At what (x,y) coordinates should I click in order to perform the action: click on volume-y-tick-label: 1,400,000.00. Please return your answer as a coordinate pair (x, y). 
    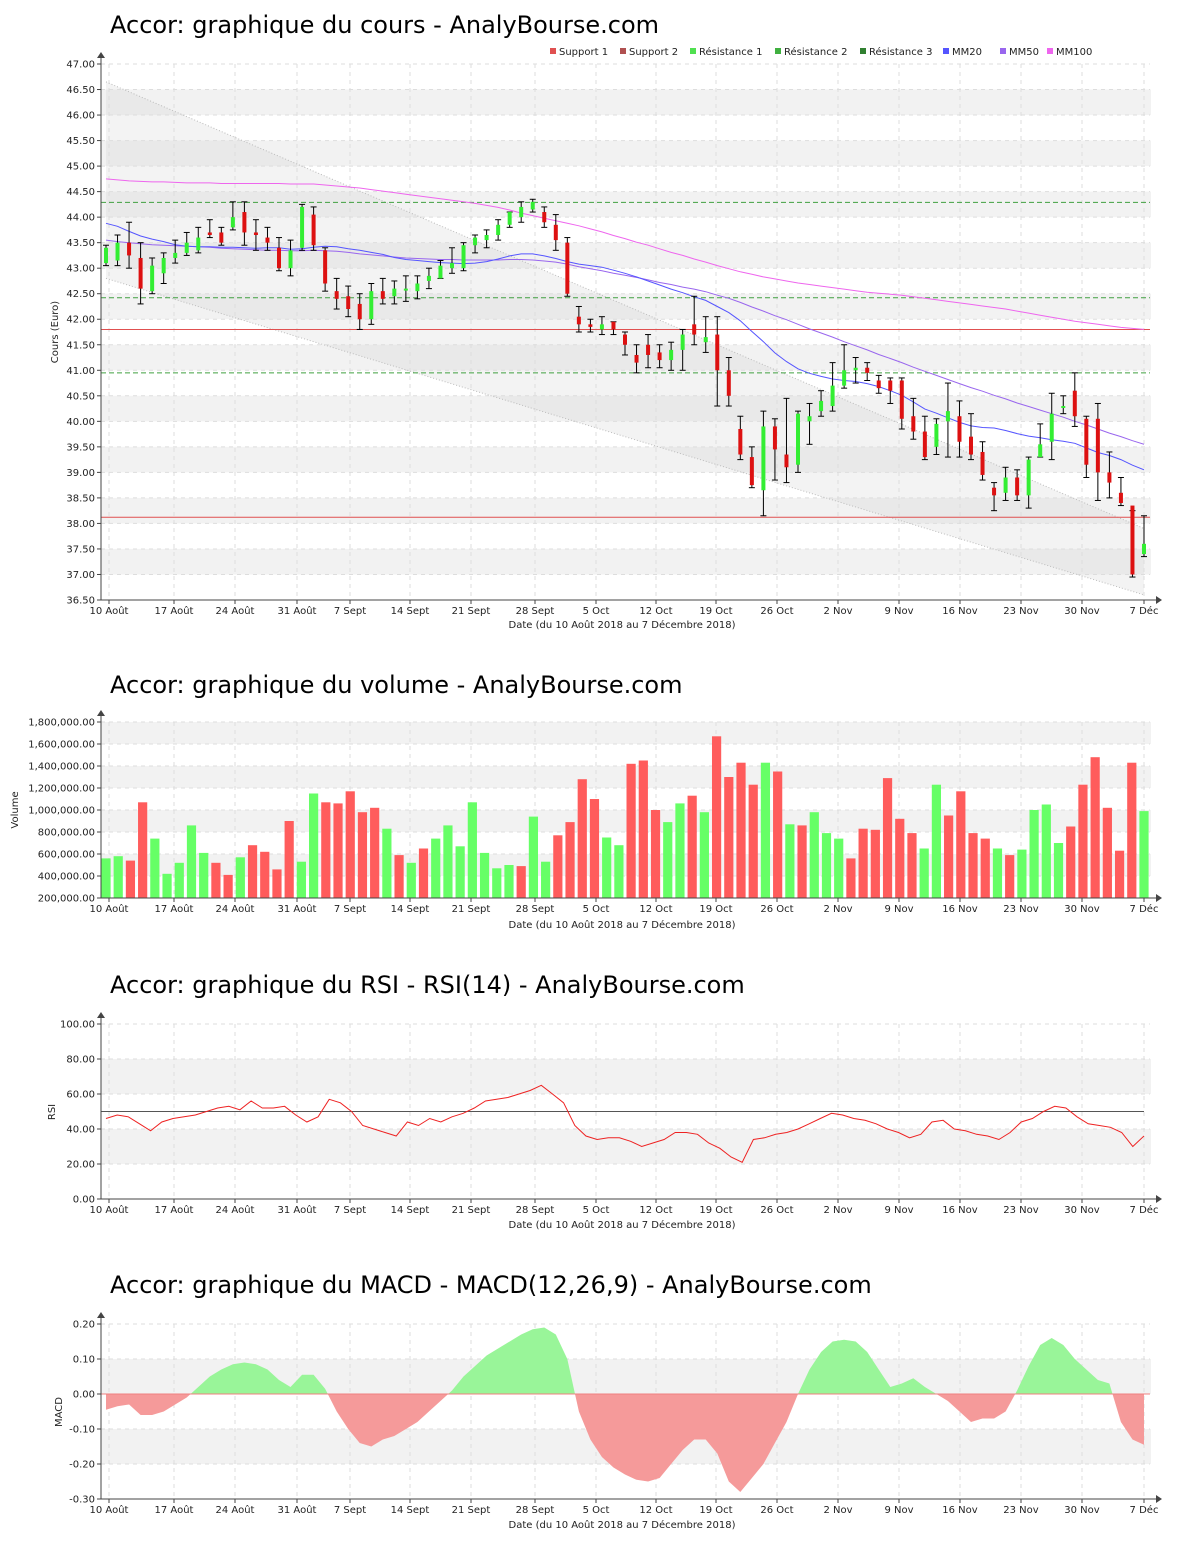
    Looking at the image, I should click on (61, 767).